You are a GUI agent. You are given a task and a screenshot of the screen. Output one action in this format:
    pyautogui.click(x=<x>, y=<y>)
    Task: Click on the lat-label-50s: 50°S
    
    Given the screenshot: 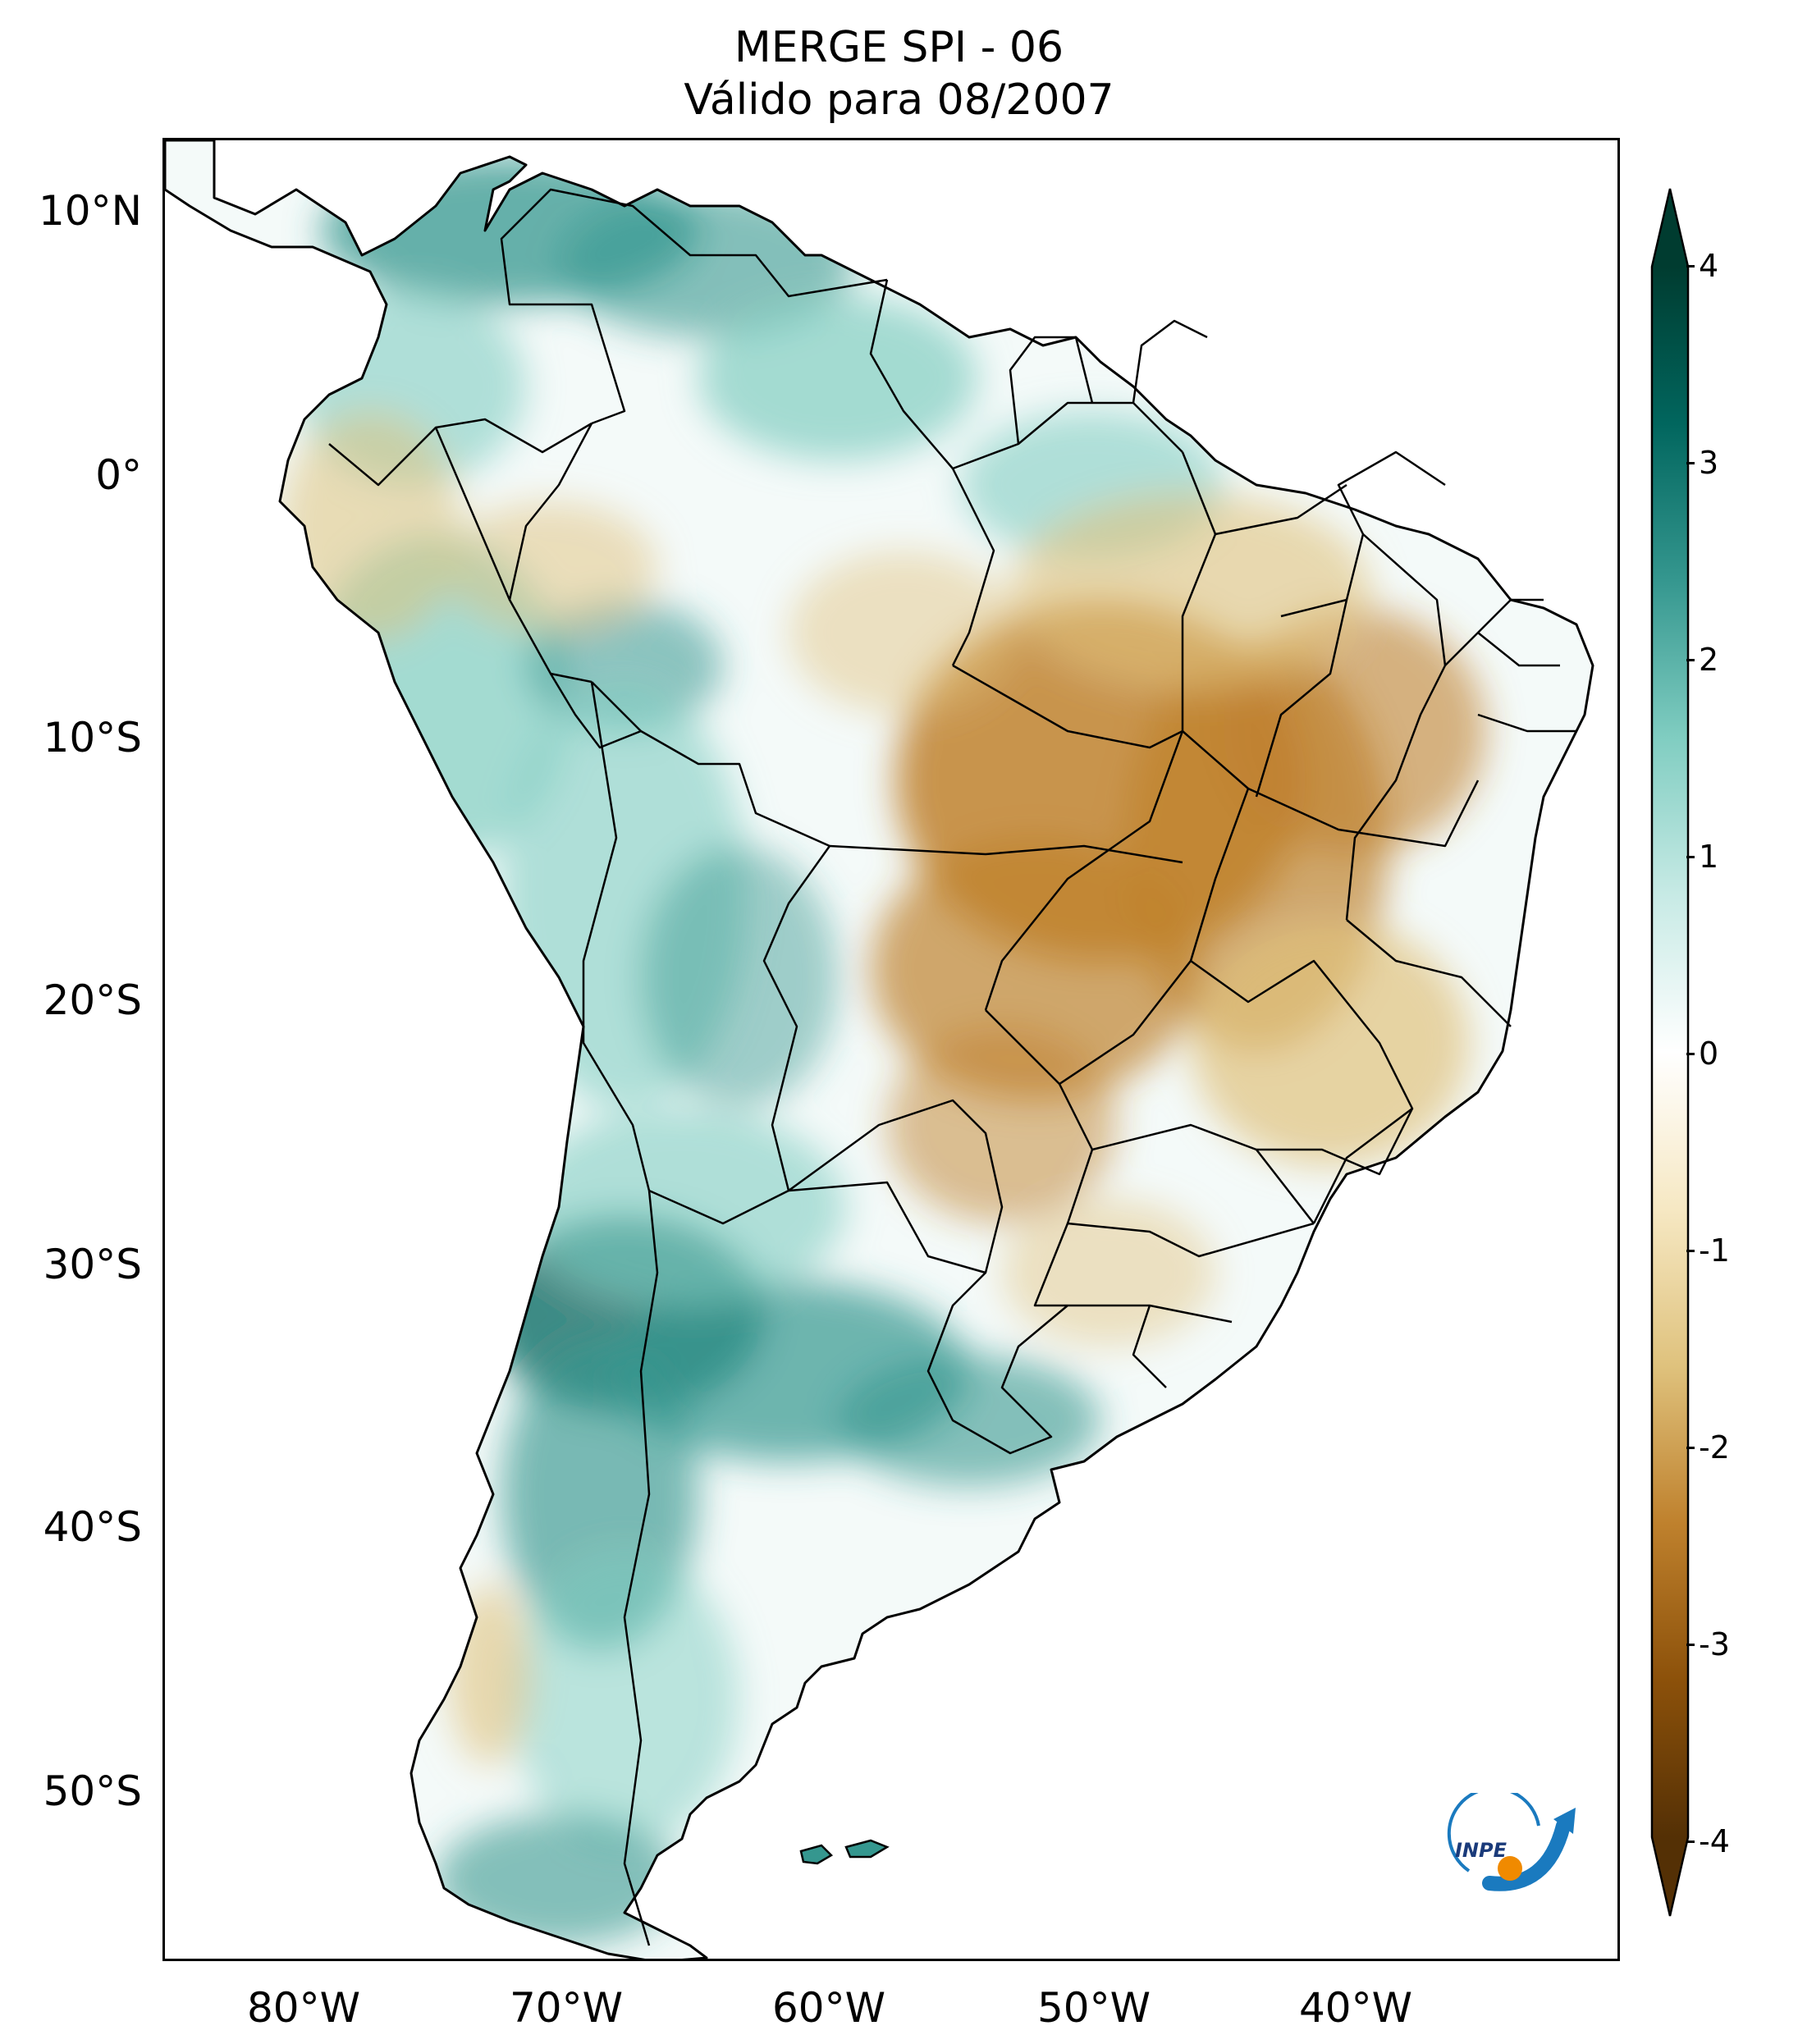 What is the action you would take?
    pyautogui.click(x=92, y=1791)
    